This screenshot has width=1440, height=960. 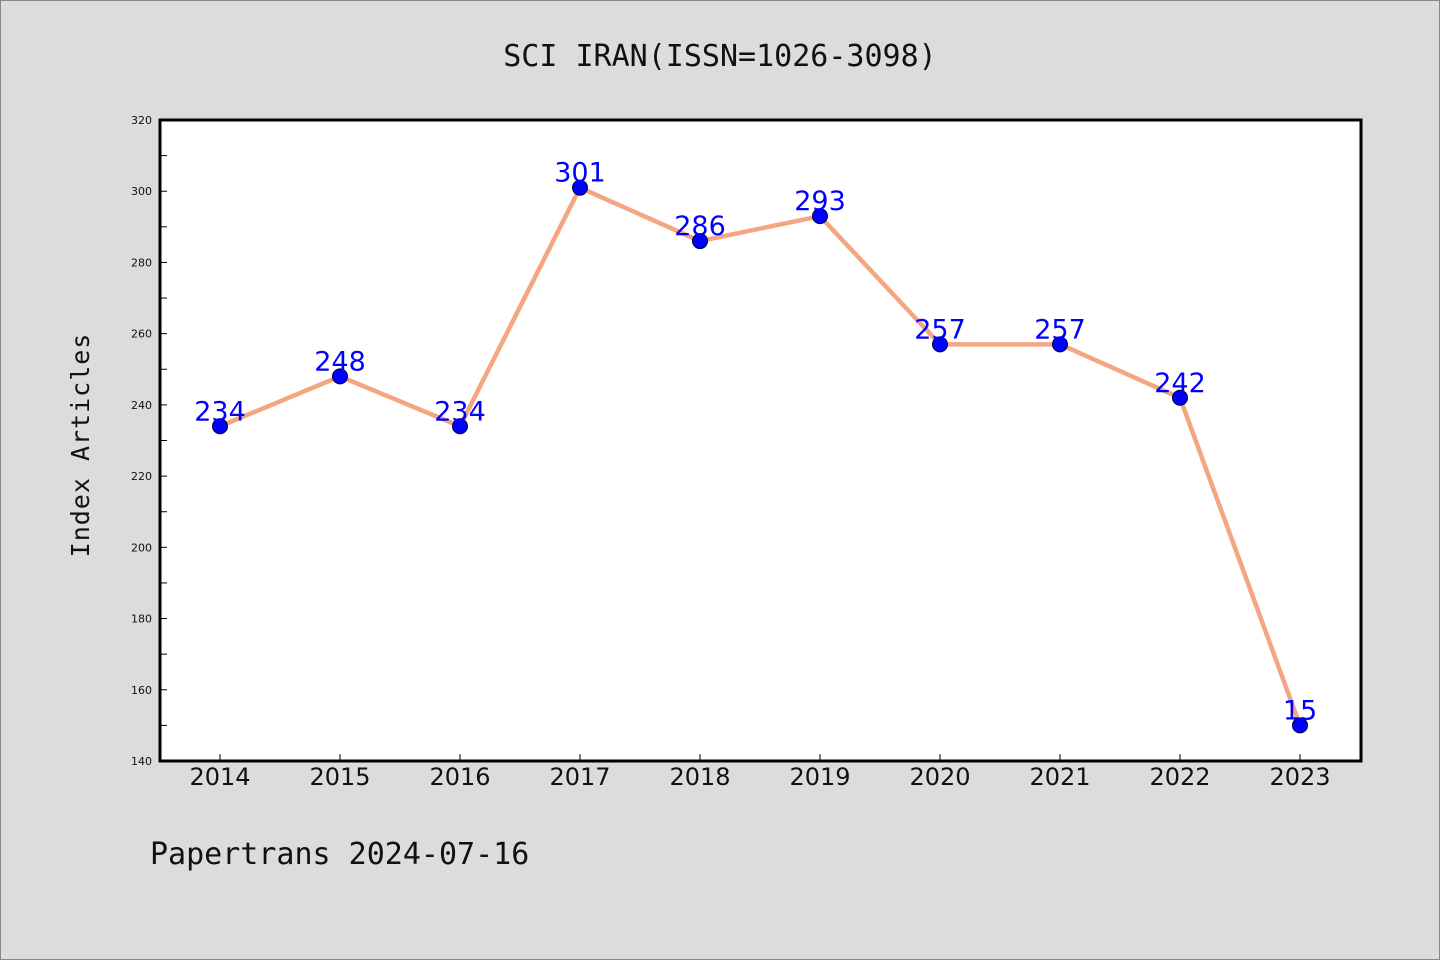 What do you see at coordinates (1179, 777) in the screenshot?
I see `x-tick-label: 2022` at bounding box center [1179, 777].